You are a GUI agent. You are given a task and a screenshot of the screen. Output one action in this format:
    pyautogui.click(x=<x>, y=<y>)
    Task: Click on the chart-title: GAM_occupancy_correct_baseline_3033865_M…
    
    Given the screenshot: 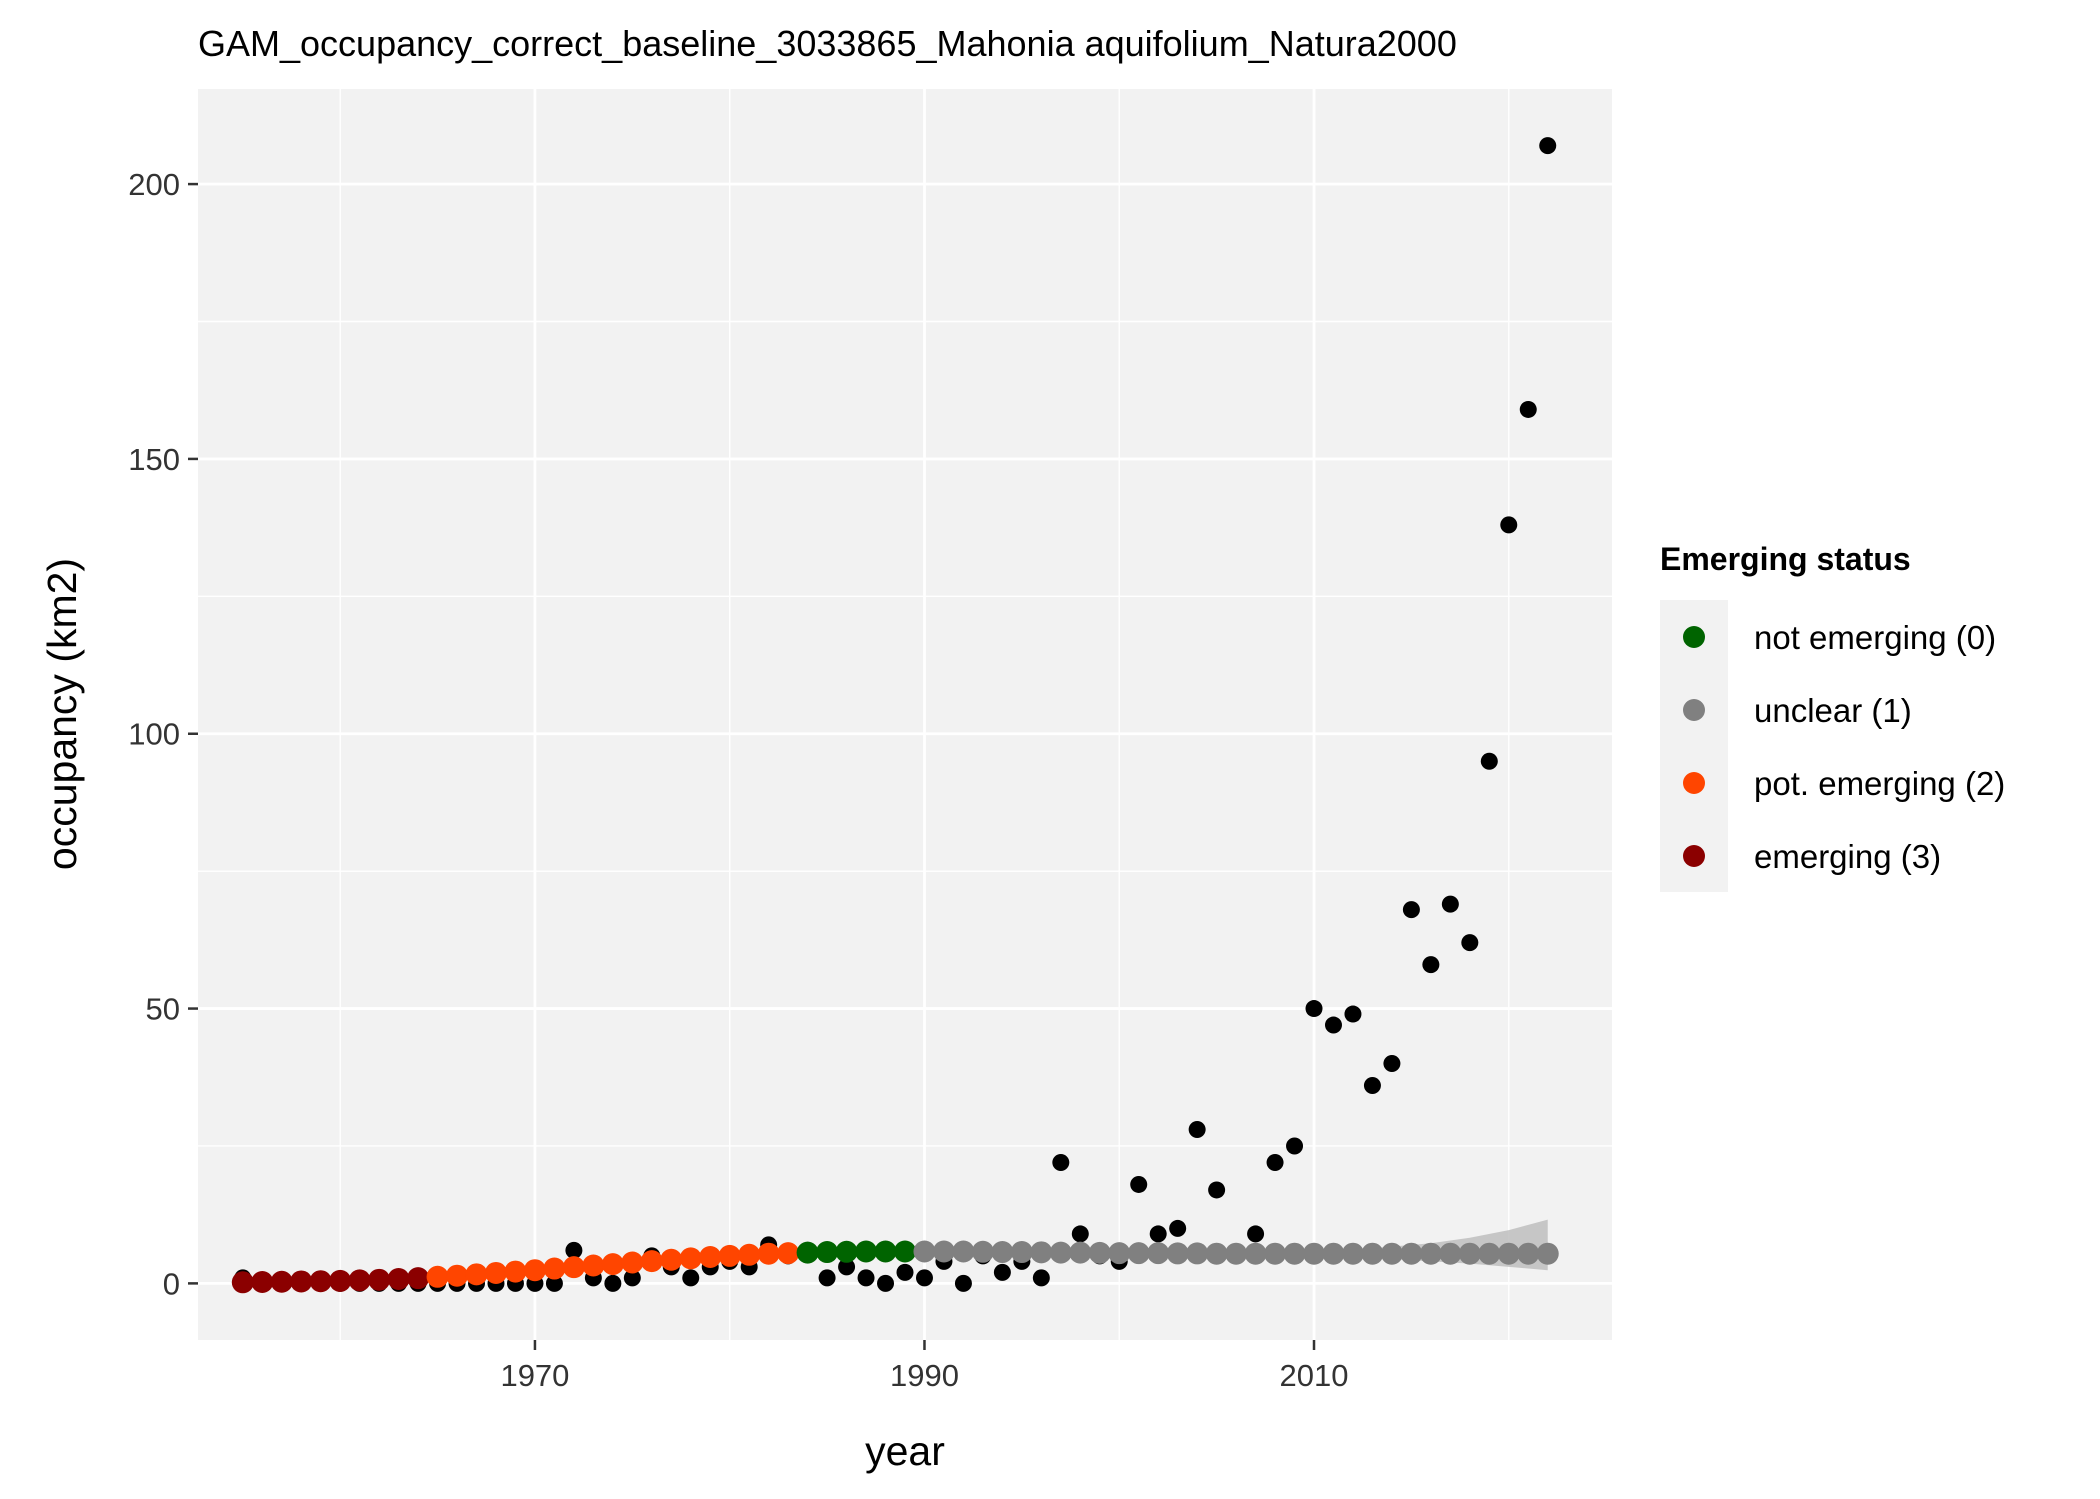 What is the action you would take?
    pyautogui.click(x=827, y=43)
    